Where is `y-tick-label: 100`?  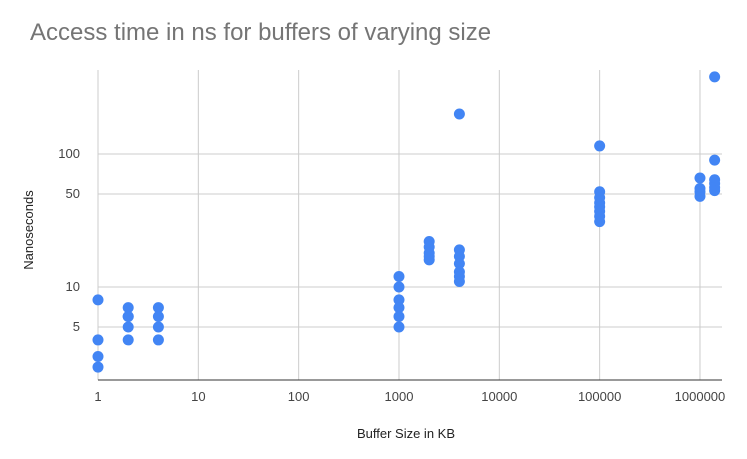 y-tick-label: 100 is located at coordinates (69, 153).